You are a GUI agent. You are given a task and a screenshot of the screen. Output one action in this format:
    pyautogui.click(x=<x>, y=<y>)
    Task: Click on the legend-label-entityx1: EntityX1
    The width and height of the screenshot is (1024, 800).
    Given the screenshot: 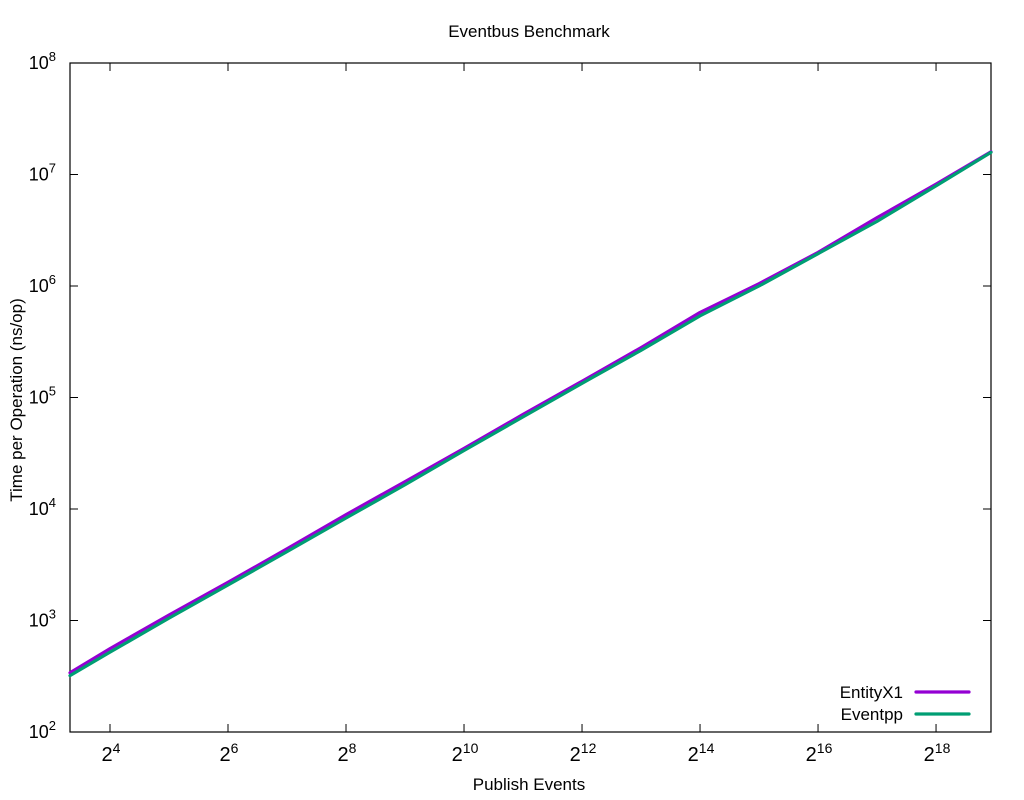 What is the action you would take?
    pyautogui.click(x=871, y=692)
    